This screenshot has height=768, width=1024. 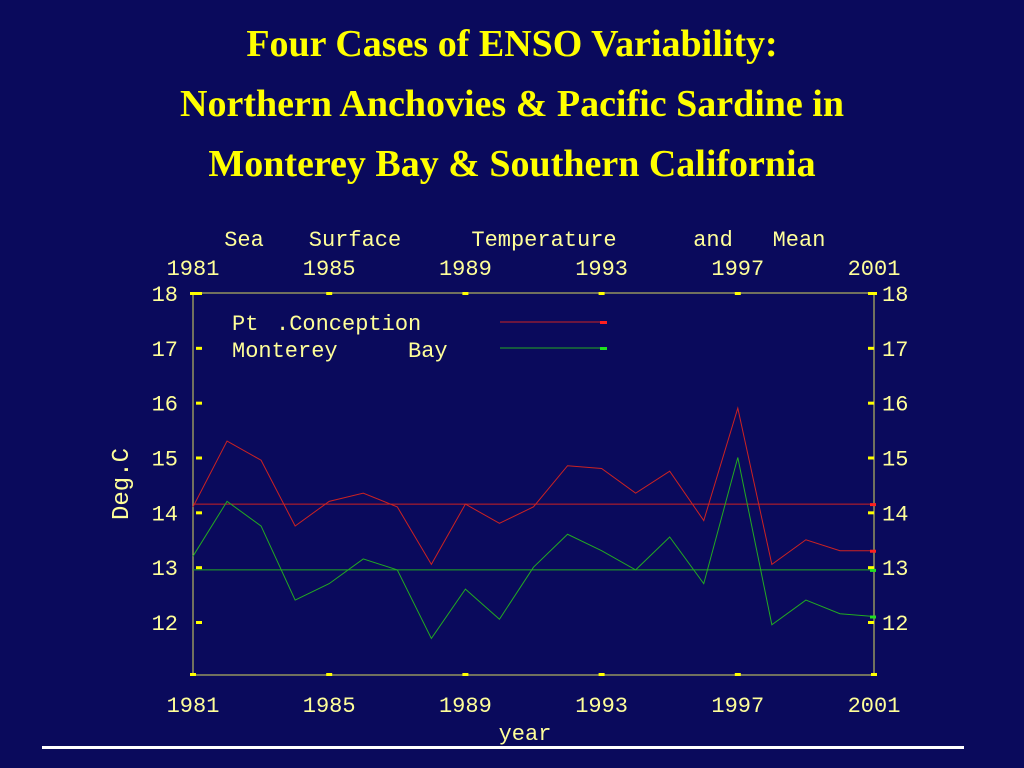 I want to click on y-tick-label-left: 18, so click(x=165, y=295).